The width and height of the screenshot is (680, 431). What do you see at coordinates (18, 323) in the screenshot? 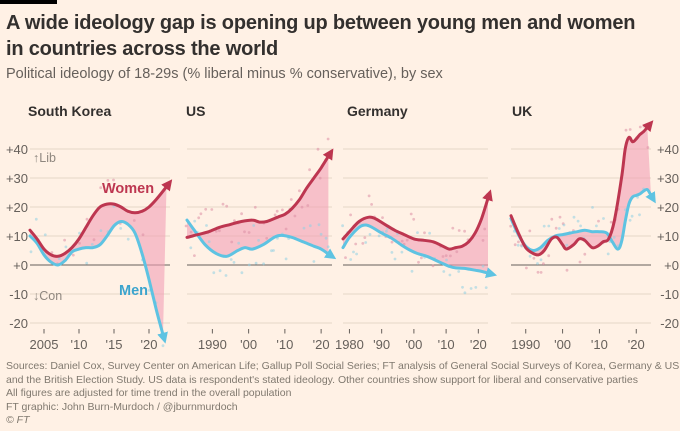
I see `y-axis-label-left: -20` at bounding box center [18, 323].